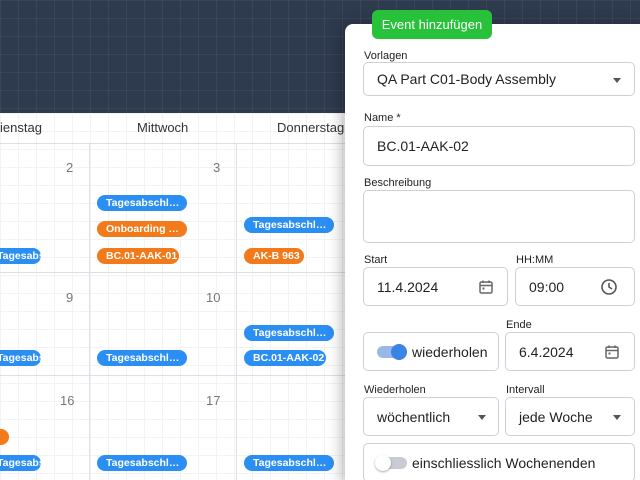  What do you see at coordinates (163, 127) in the screenshot?
I see `day-header-wednesday: Mittwoch` at bounding box center [163, 127].